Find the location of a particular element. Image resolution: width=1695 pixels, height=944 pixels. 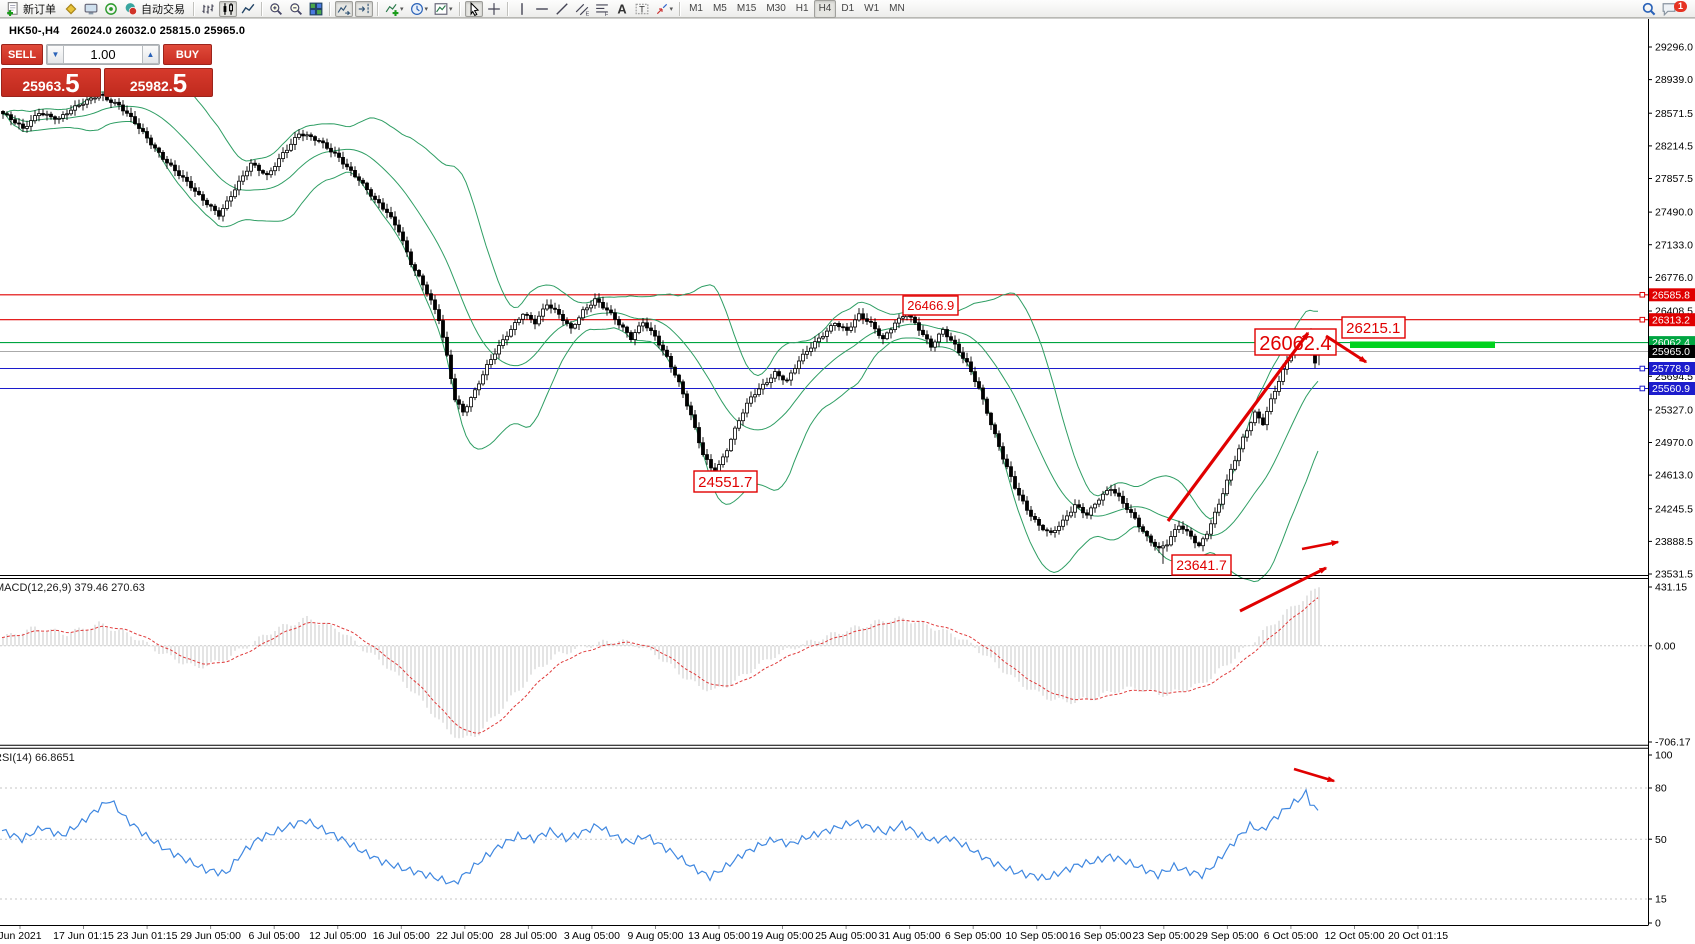

cursor-icon is located at coordinates (474, 8).